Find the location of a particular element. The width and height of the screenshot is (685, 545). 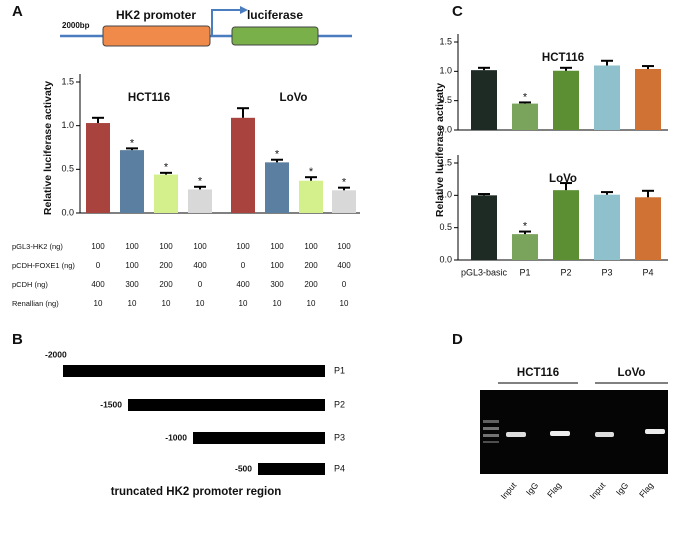

panel-label: B is located at coordinates (17, 339).